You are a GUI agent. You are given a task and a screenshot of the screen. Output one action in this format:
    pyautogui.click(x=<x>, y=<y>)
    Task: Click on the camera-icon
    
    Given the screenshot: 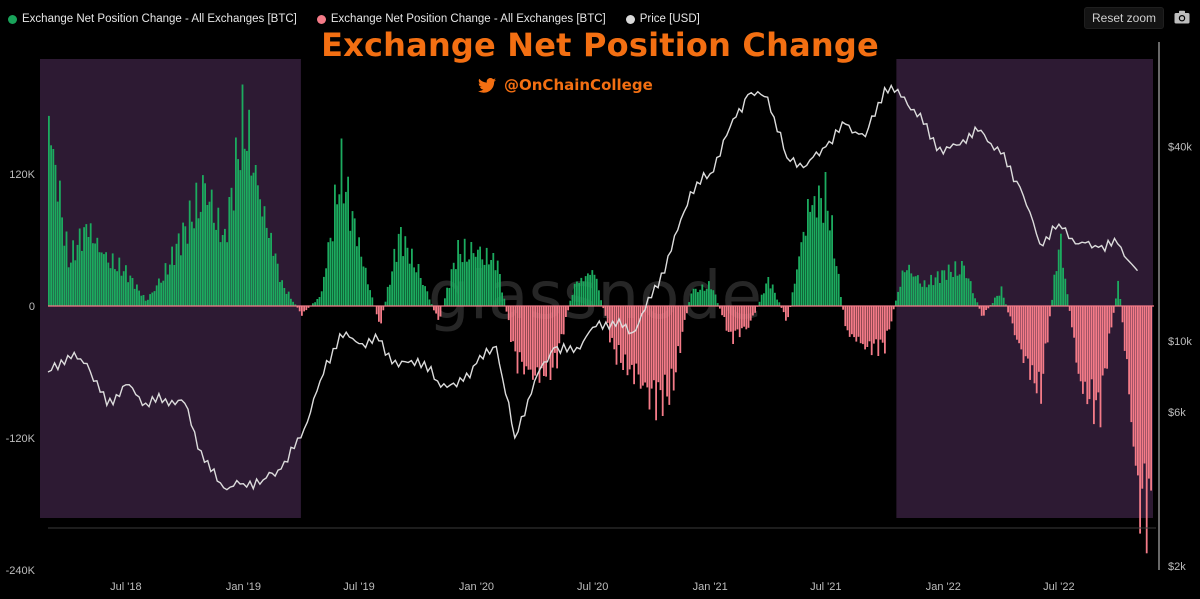 What is the action you would take?
    pyautogui.click(x=1182, y=17)
    